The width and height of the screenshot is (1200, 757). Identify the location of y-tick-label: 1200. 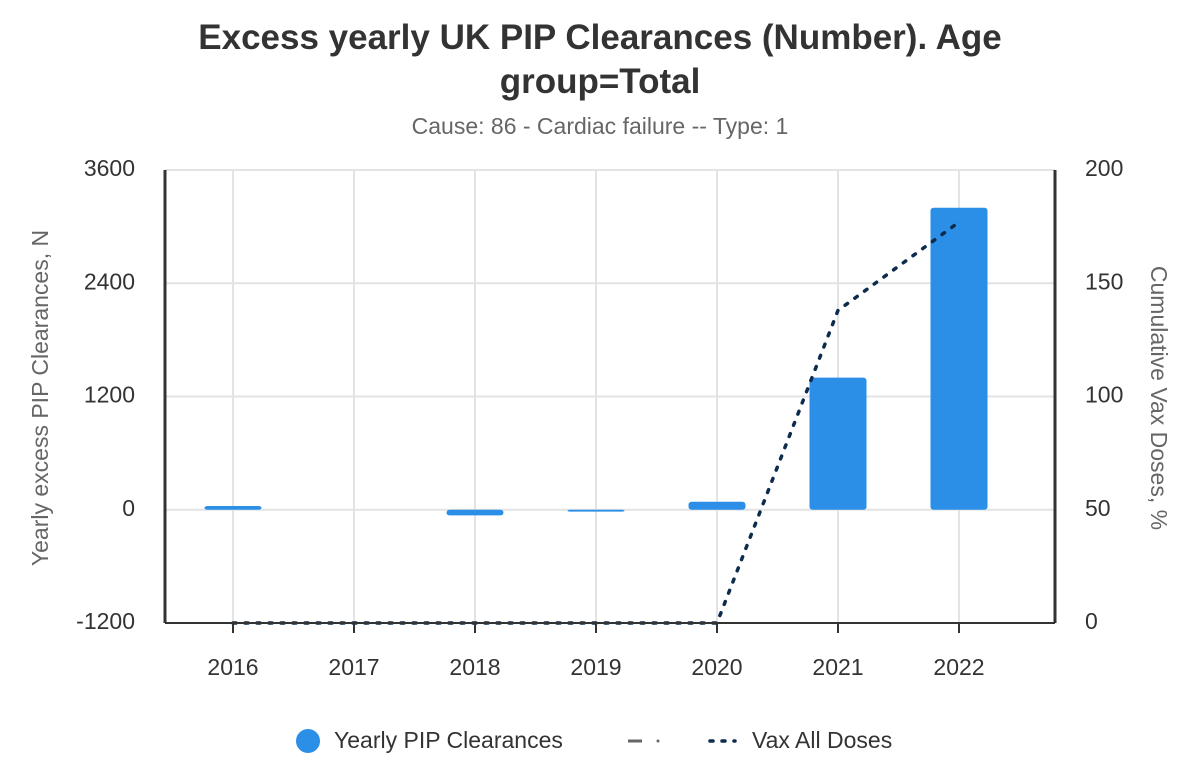
(109, 395).